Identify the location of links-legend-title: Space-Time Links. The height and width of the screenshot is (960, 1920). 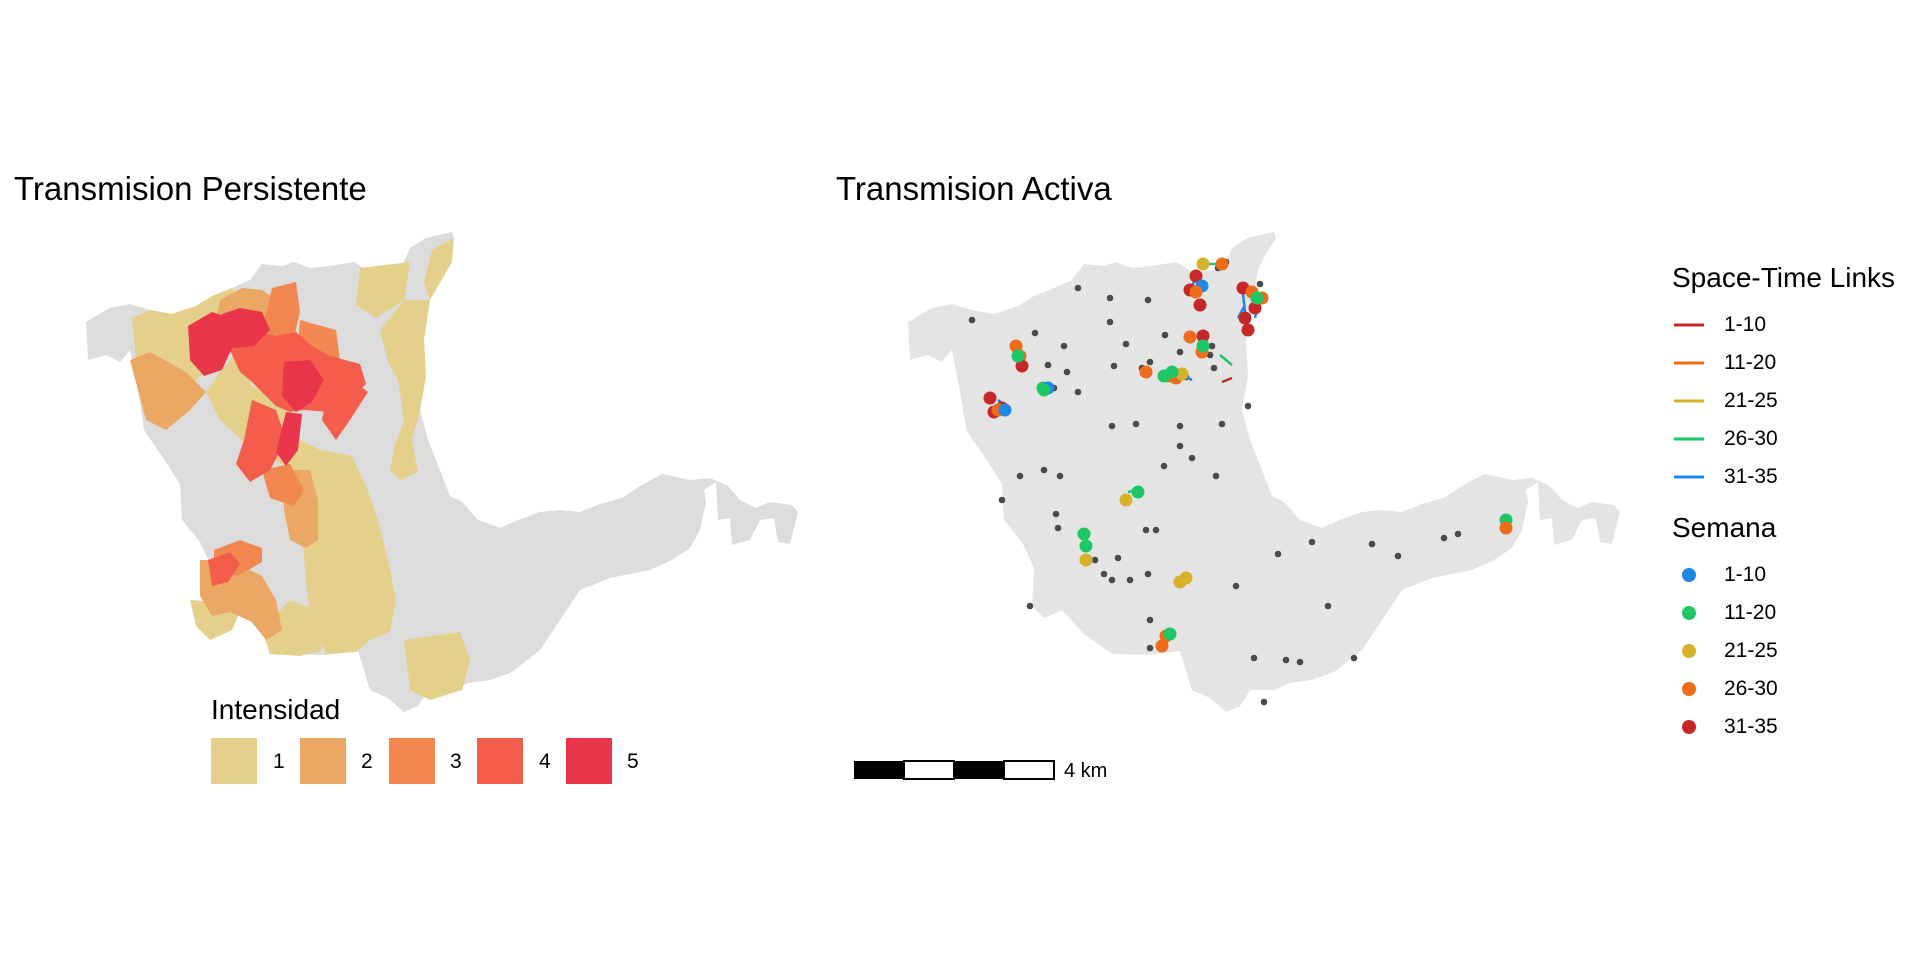
(1784, 277).